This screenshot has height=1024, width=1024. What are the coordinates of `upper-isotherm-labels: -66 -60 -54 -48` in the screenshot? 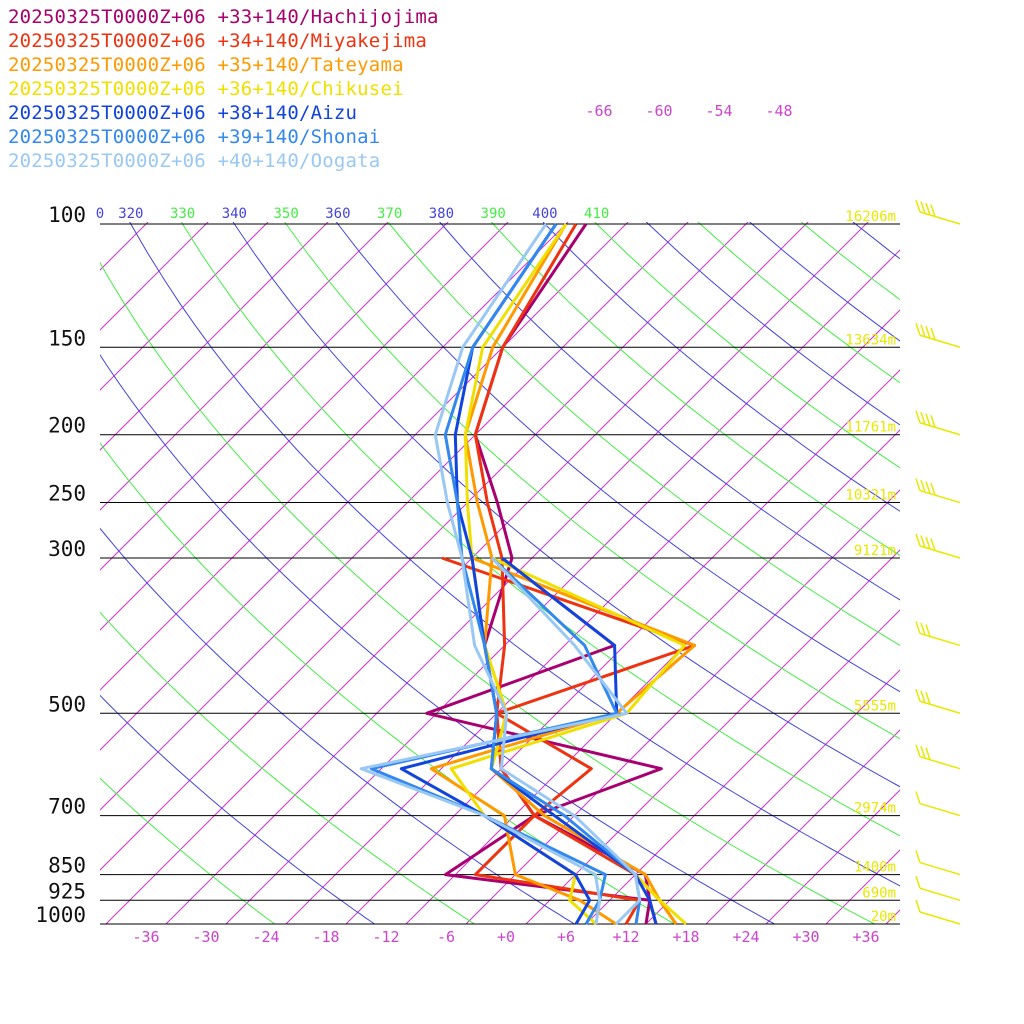 It's located at (688, 111).